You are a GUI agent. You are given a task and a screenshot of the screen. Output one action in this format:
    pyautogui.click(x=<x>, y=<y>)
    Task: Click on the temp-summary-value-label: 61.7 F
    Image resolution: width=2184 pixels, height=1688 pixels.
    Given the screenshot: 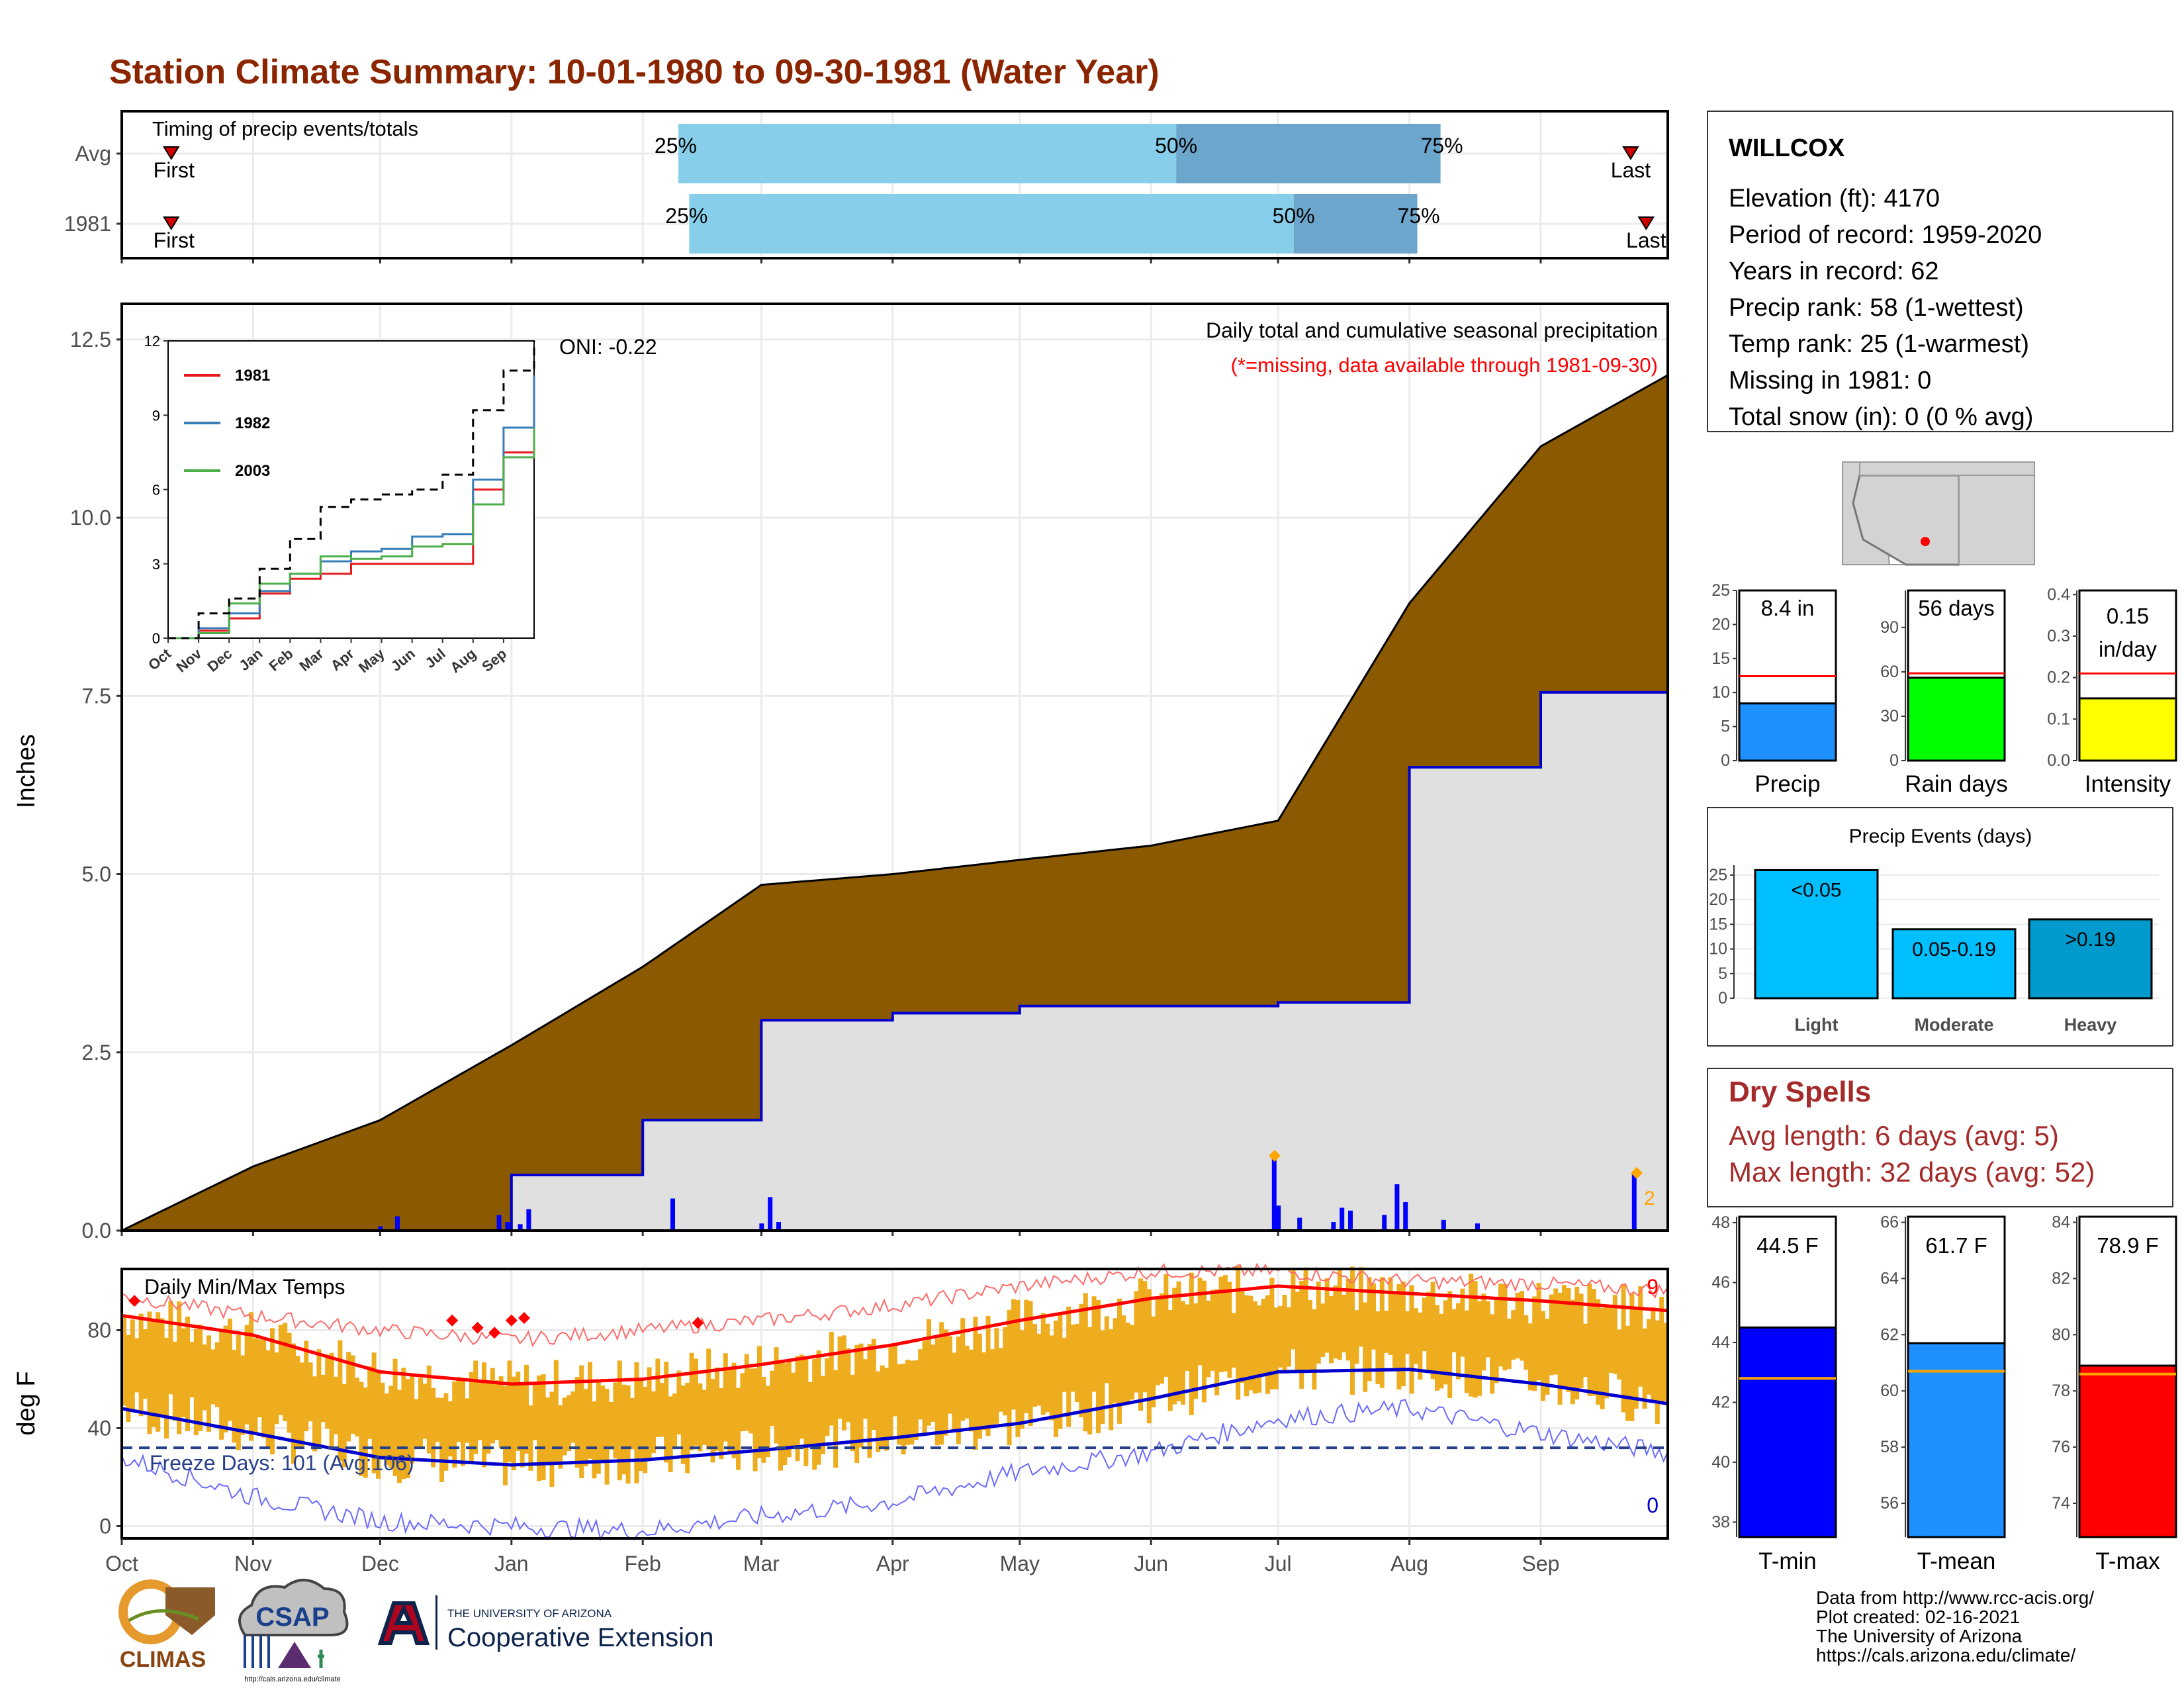 What is the action you would take?
    pyautogui.click(x=1956, y=1245)
    